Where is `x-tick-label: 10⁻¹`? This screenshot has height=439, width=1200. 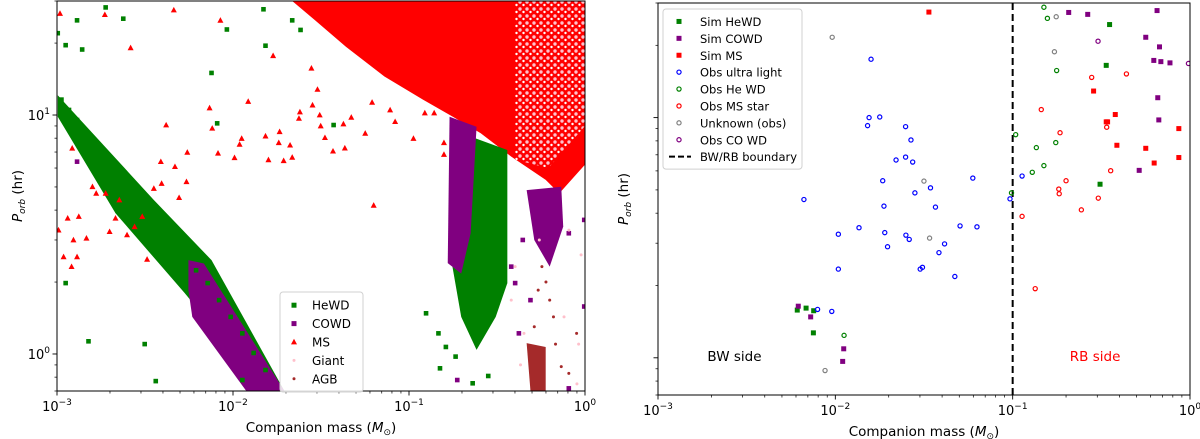 x-tick-label: 10⁻¹ is located at coordinates (1013, 410).